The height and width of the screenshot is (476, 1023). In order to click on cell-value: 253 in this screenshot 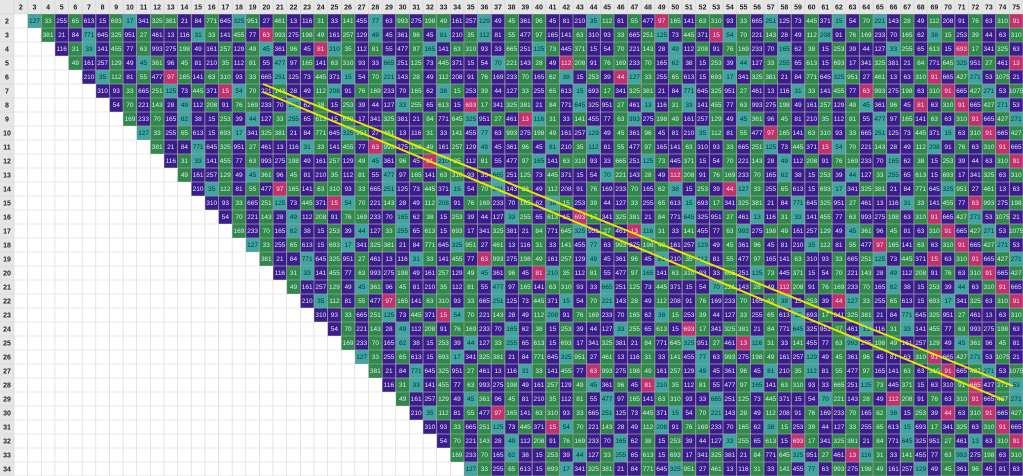, I will do `click(566, 329)`.